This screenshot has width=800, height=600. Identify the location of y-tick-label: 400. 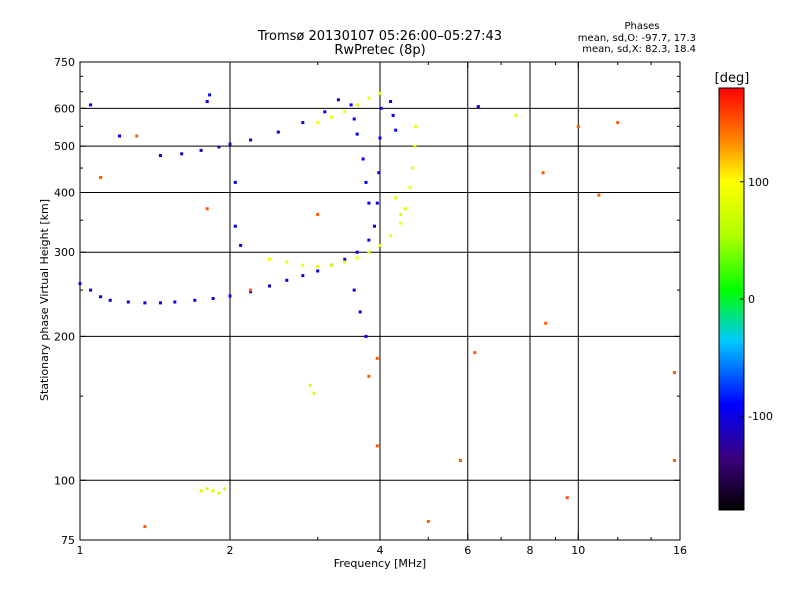
(64, 192).